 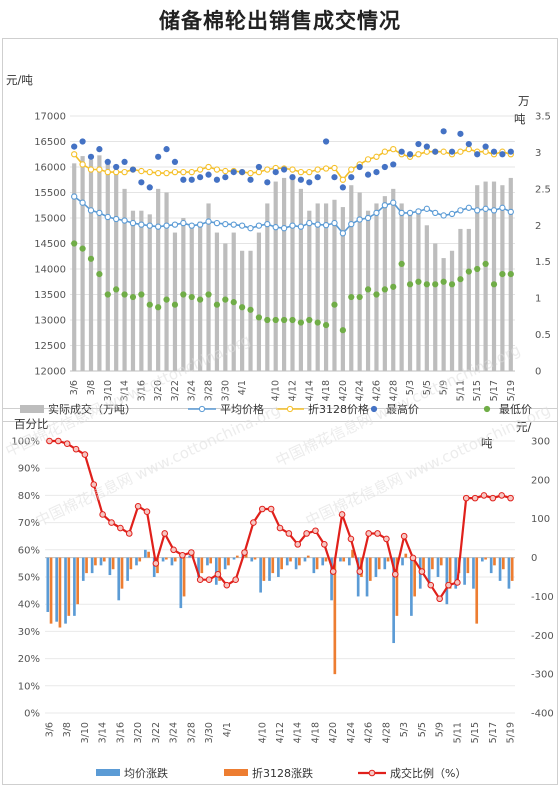 What do you see at coordinates (50, 168) in the screenshot?
I see `y-tick-label: 16000` at bounding box center [50, 168].